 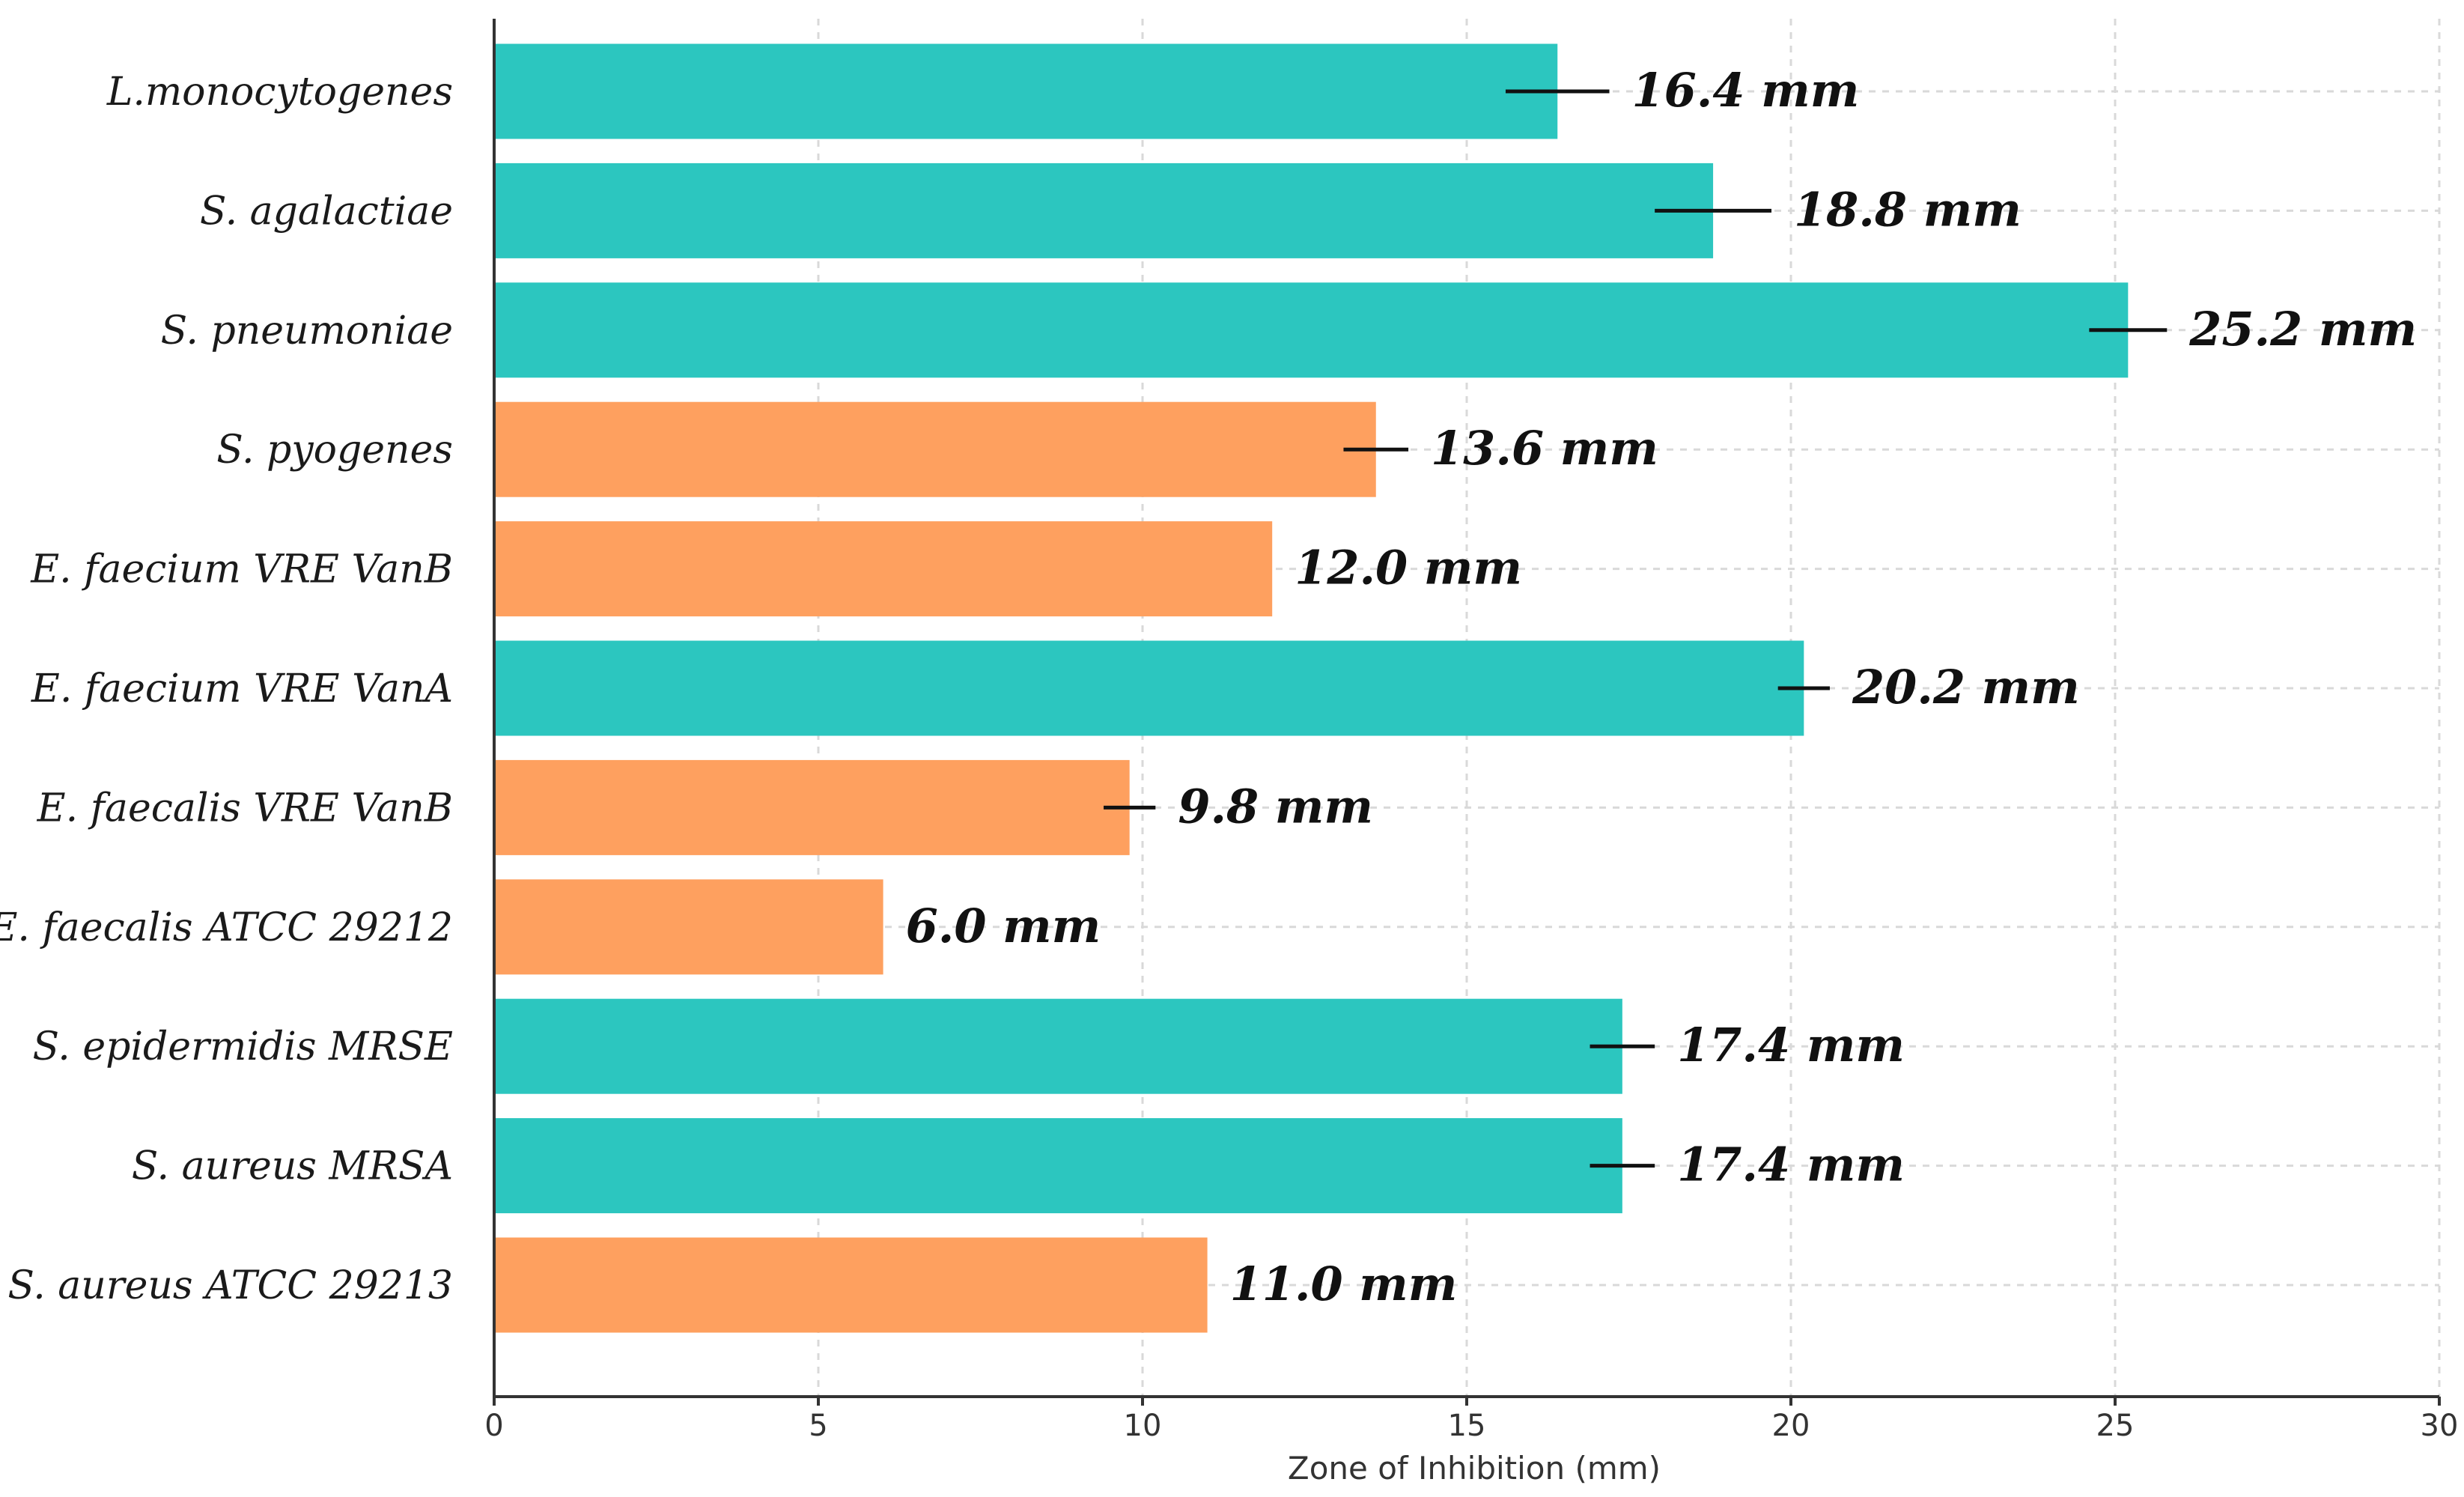 I want to click on x-tick-label: 5, so click(x=818, y=1426).